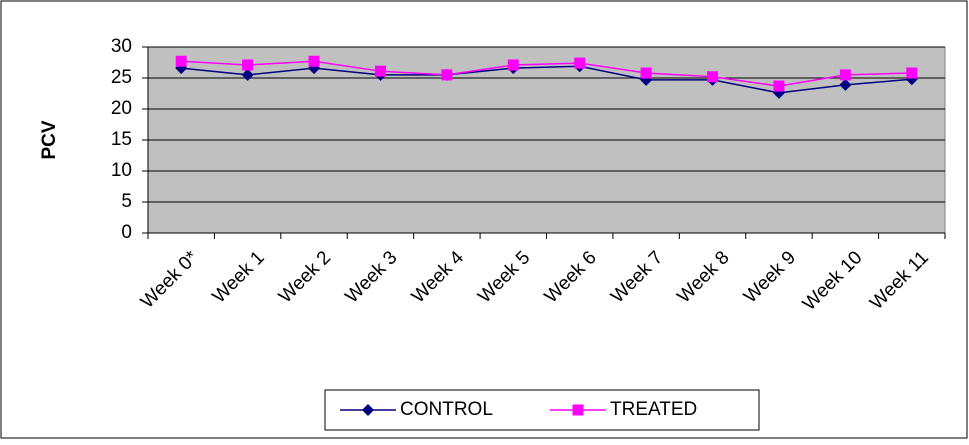 The height and width of the screenshot is (445, 969). I want to click on legend-label: TREATED, so click(653, 409).